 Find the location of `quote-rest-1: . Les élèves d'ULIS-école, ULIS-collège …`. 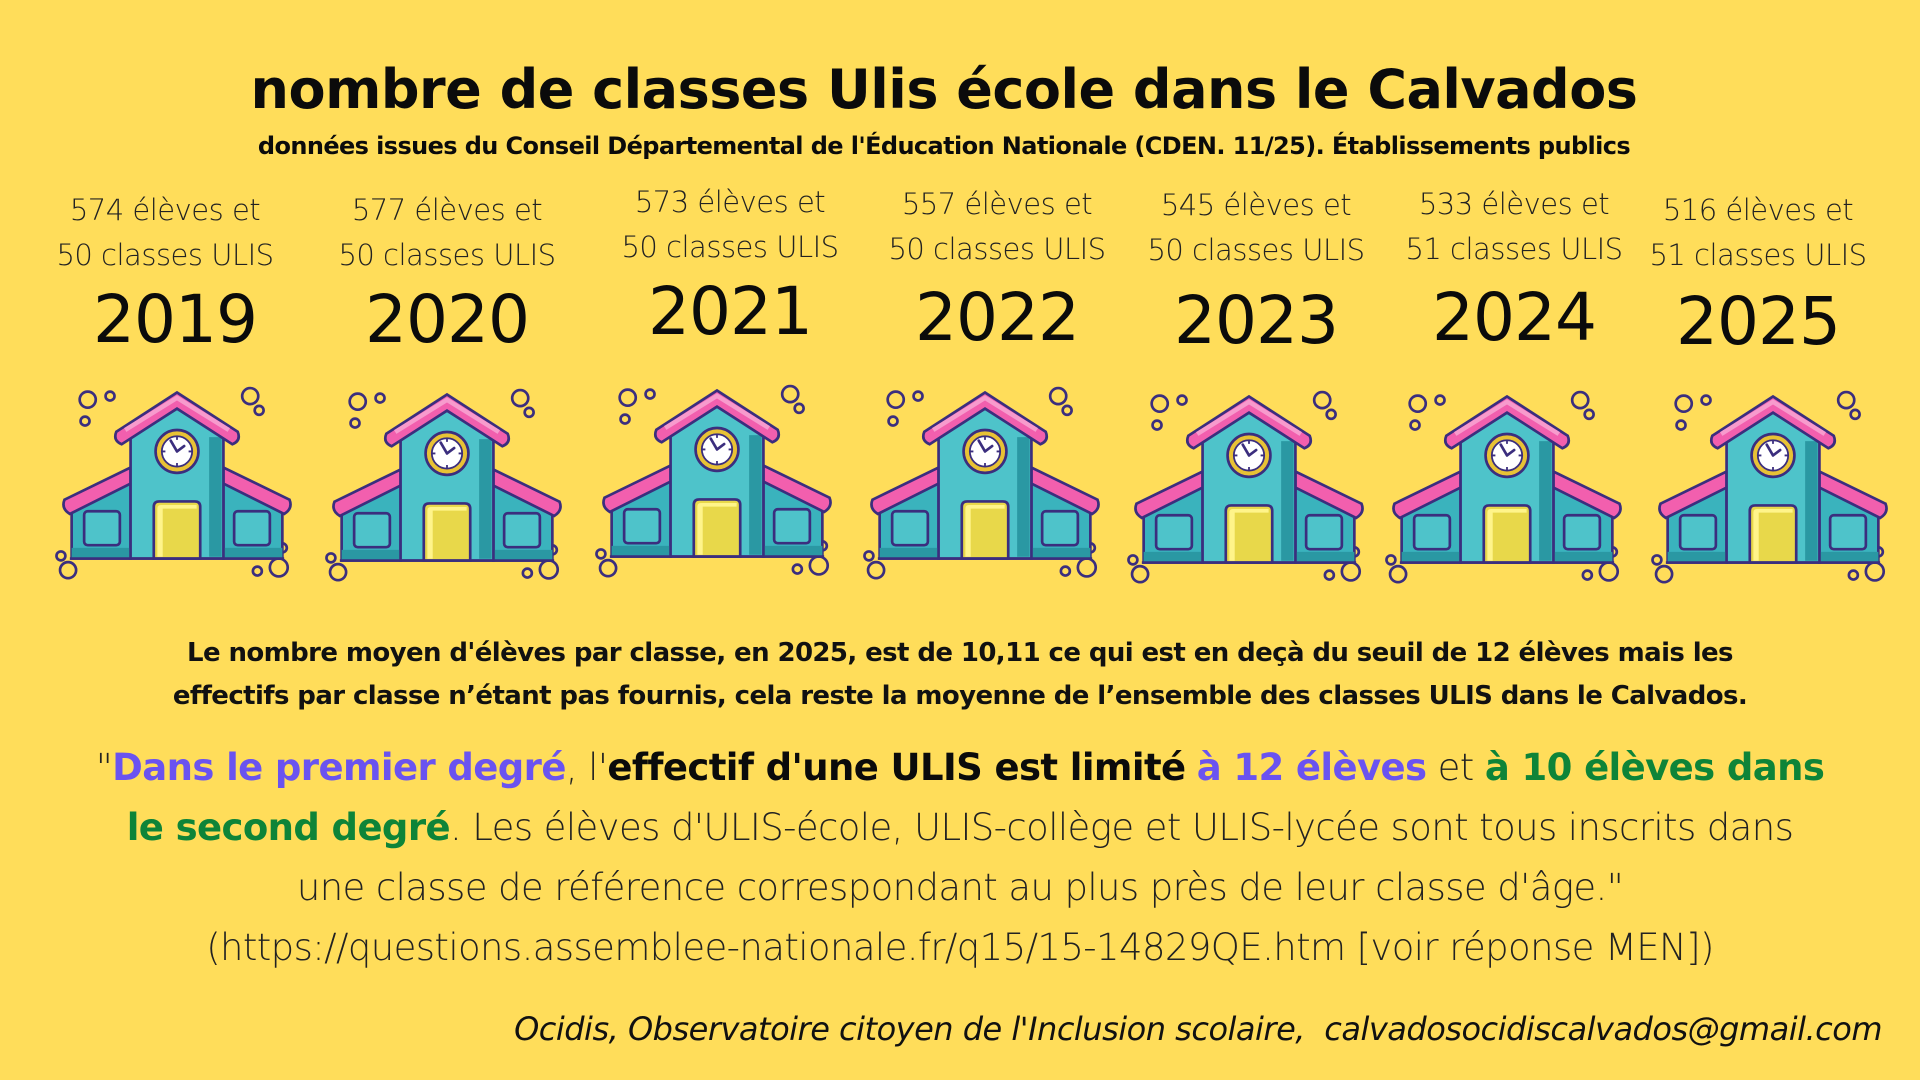

quote-rest-1: . Les élèves d'ULIS-école, ULIS-collège … is located at coordinates (1121, 827).